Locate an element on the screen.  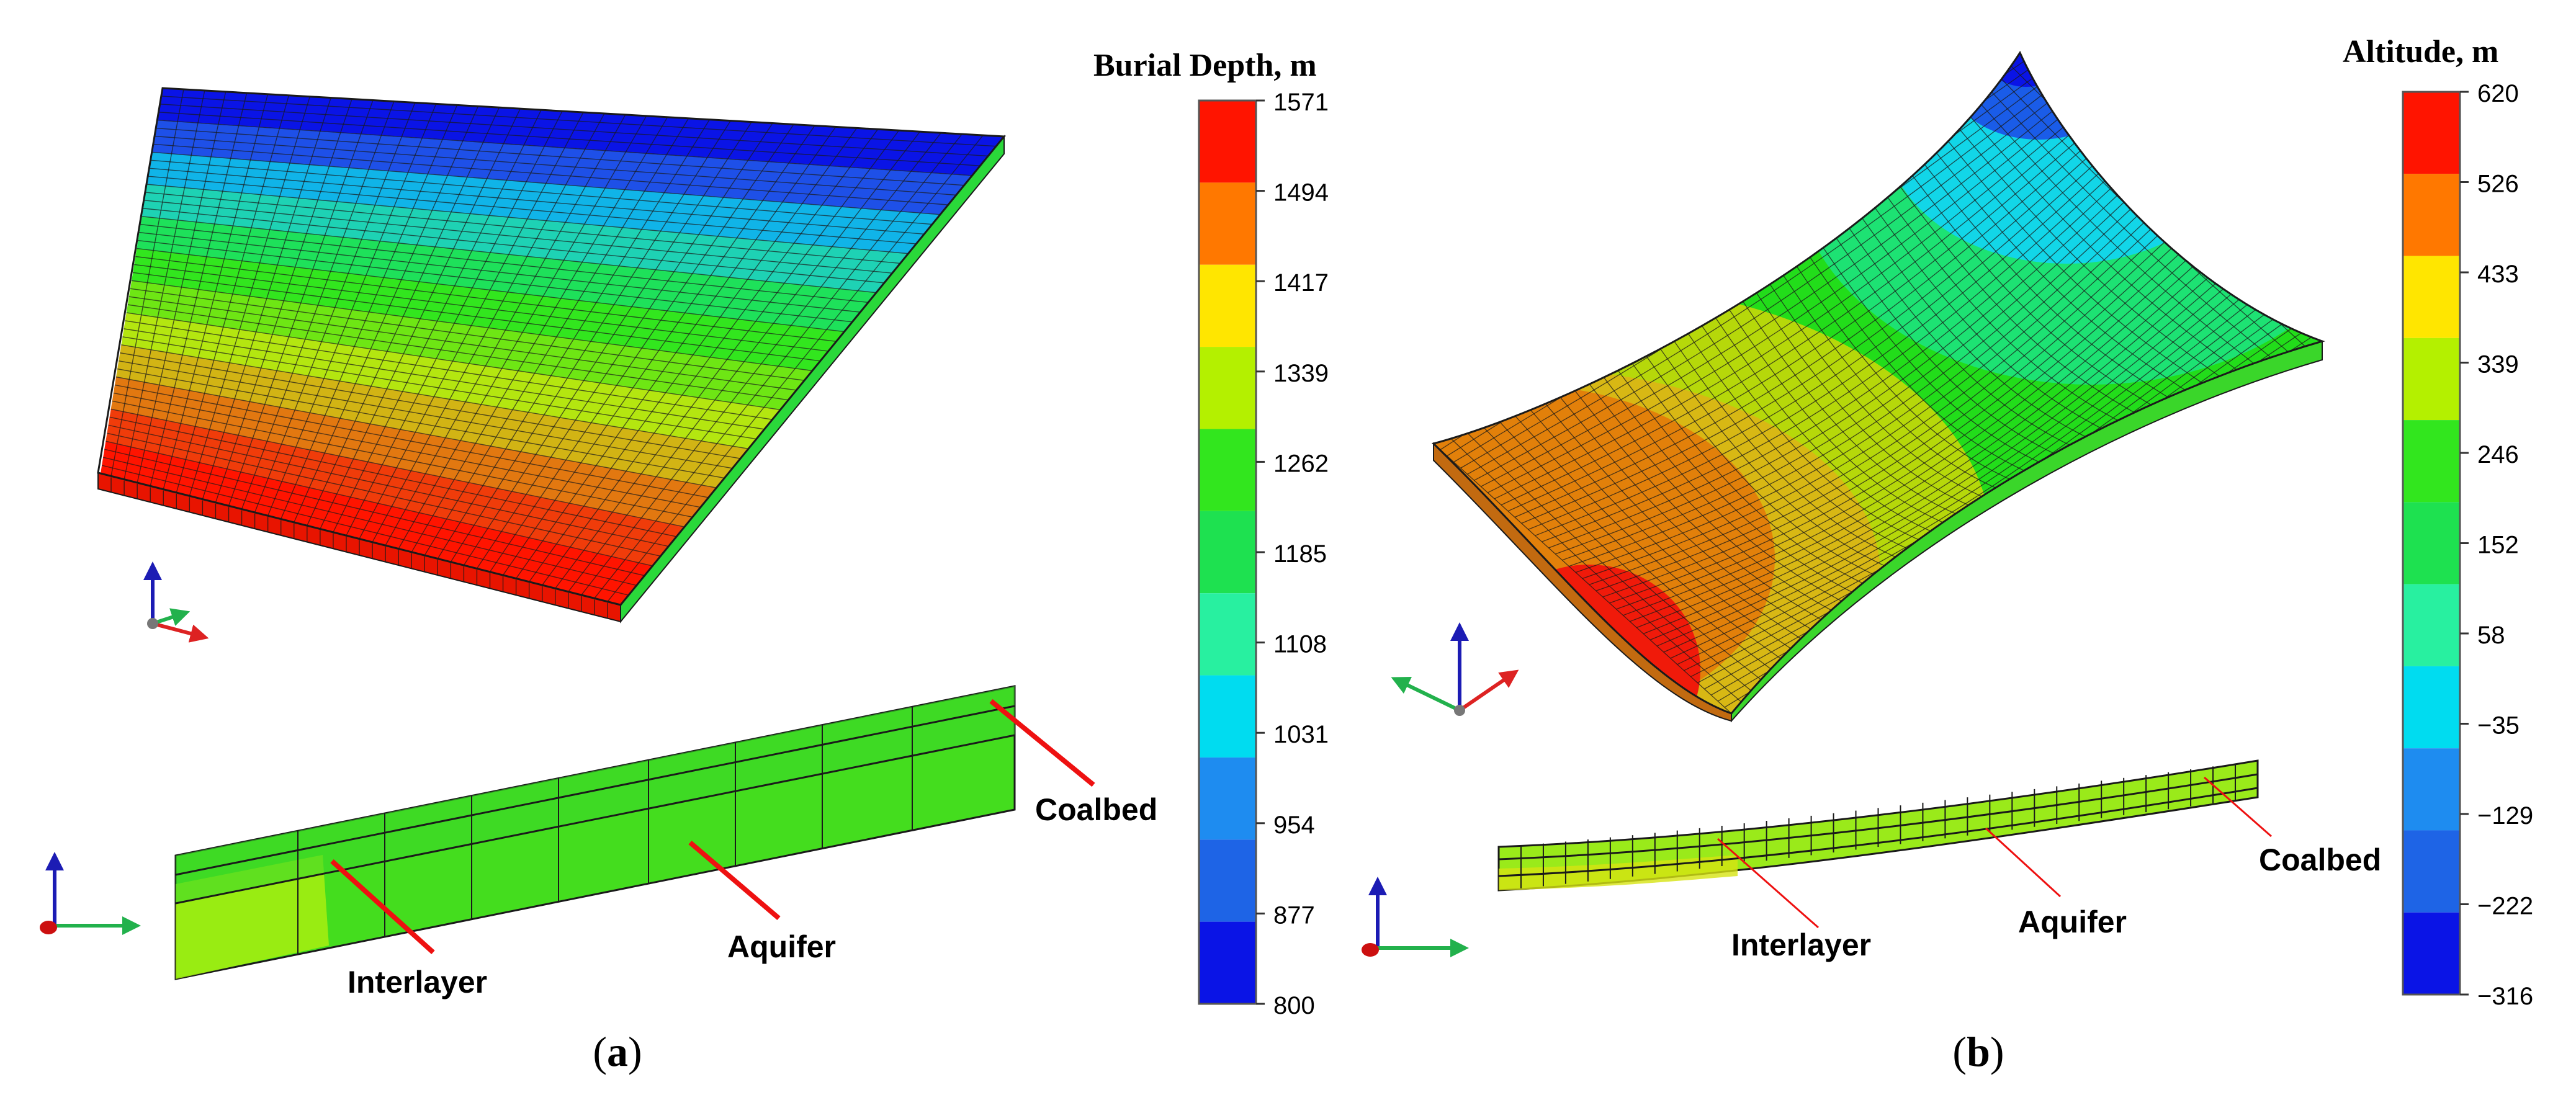
legend-tick-label: 800 is located at coordinates (1294, 1005).